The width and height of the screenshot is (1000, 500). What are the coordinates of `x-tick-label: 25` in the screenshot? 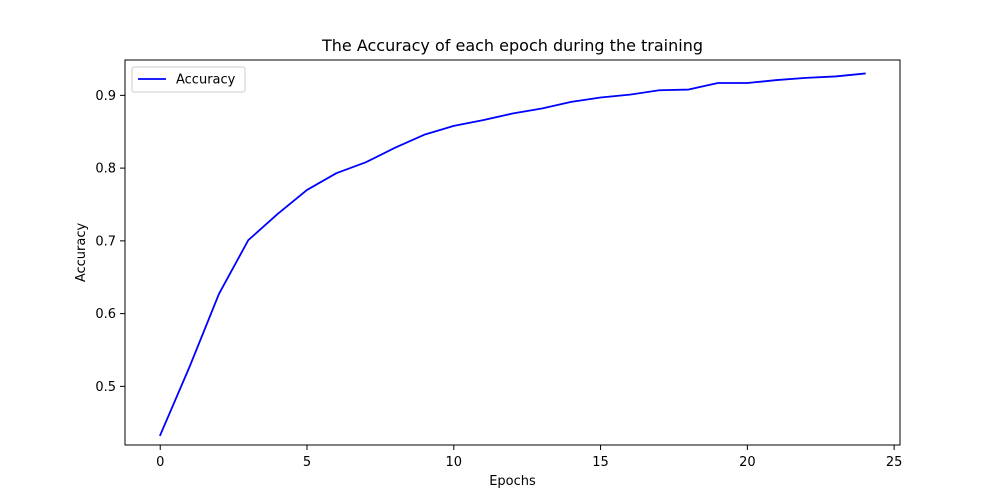 It's located at (894, 462).